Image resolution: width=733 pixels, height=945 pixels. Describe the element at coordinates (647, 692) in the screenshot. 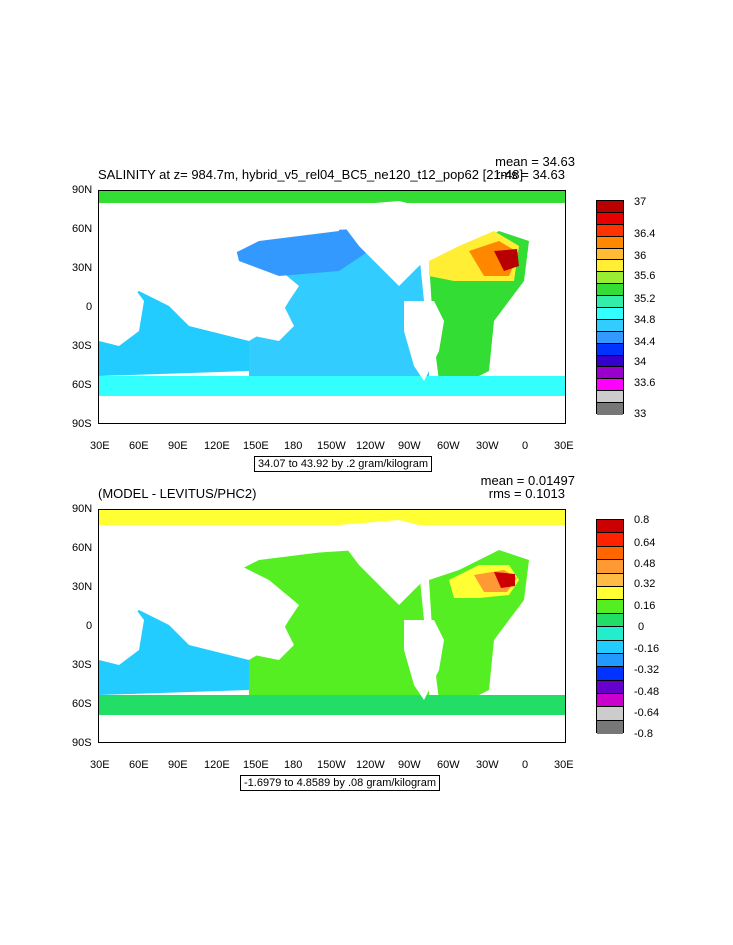

I see `panel2-colorbar-label: -0.48` at that location.